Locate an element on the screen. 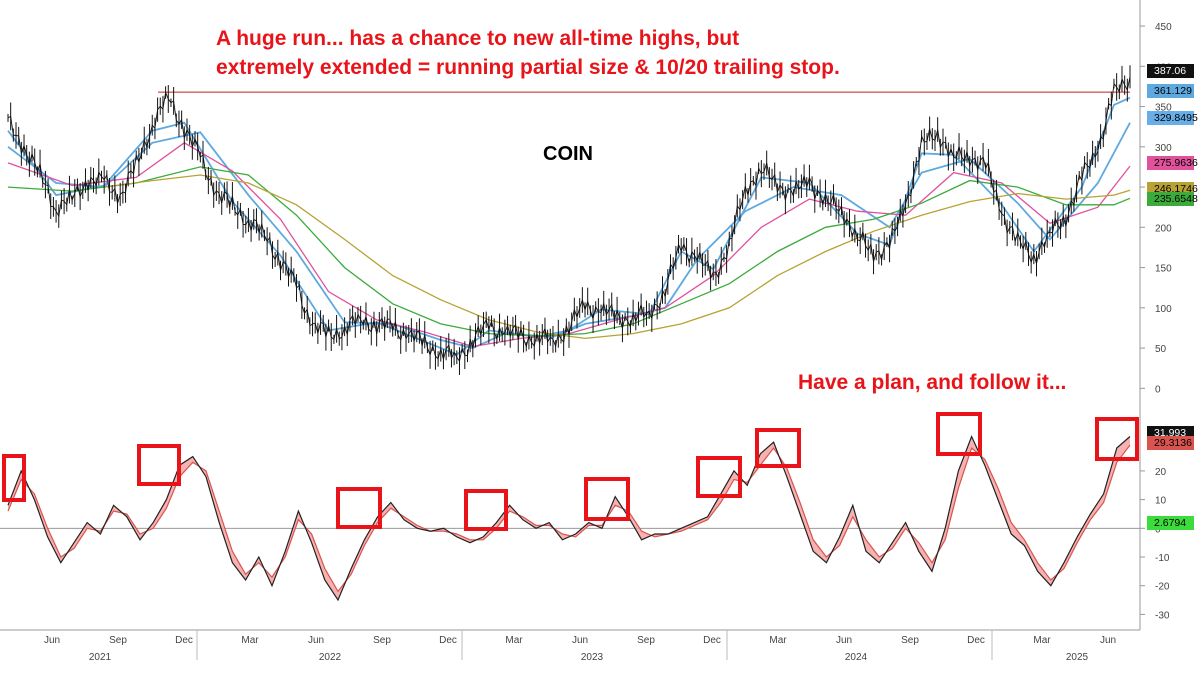 This screenshot has width=1200, height=675. y-tick-label: 150 is located at coordinates (1163, 269).